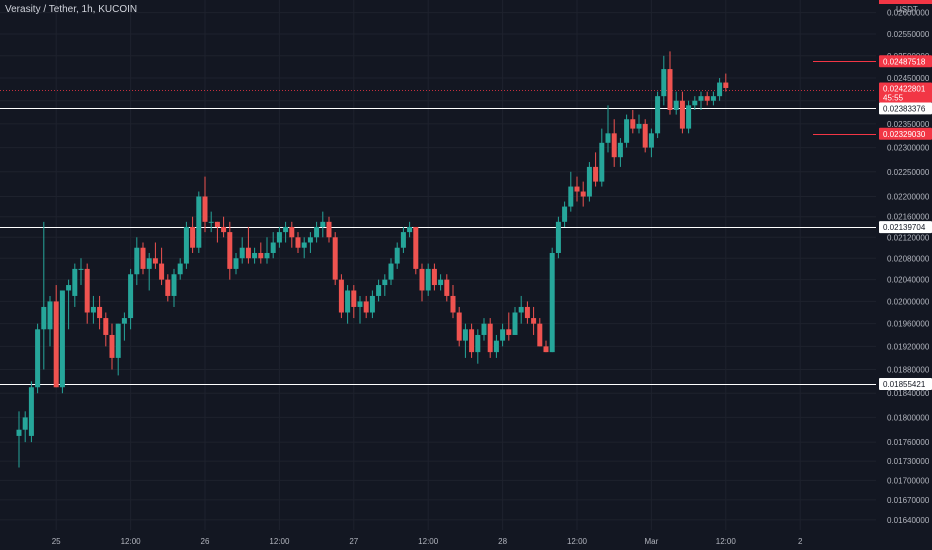 The height and width of the screenshot is (550, 932). What do you see at coordinates (908, 417) in the screenshot?
I see `price-tick-label: 0.01800000` at bounding box center [908, 417].